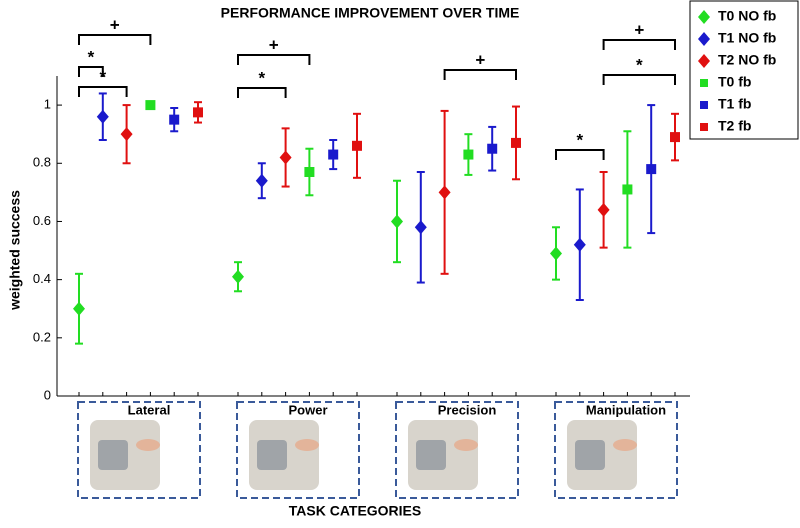 The width and height of the screenshot is (800, 528). I want to click on legend-label: T2 fb, so click(734, 126).